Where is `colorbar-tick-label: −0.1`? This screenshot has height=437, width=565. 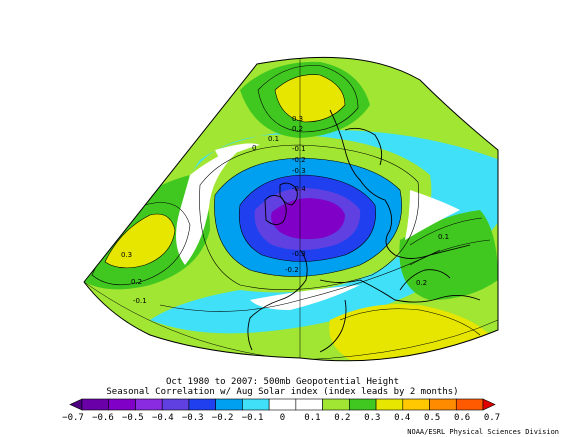 colorbar-tick-label: −0.1 is located at coordinates (253, 418).